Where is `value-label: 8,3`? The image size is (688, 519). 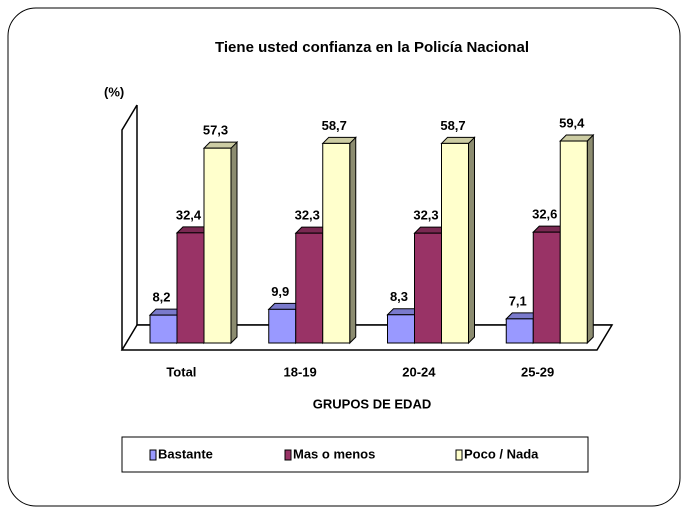 value-label: 8,3 is located at coordinates (399, 296).